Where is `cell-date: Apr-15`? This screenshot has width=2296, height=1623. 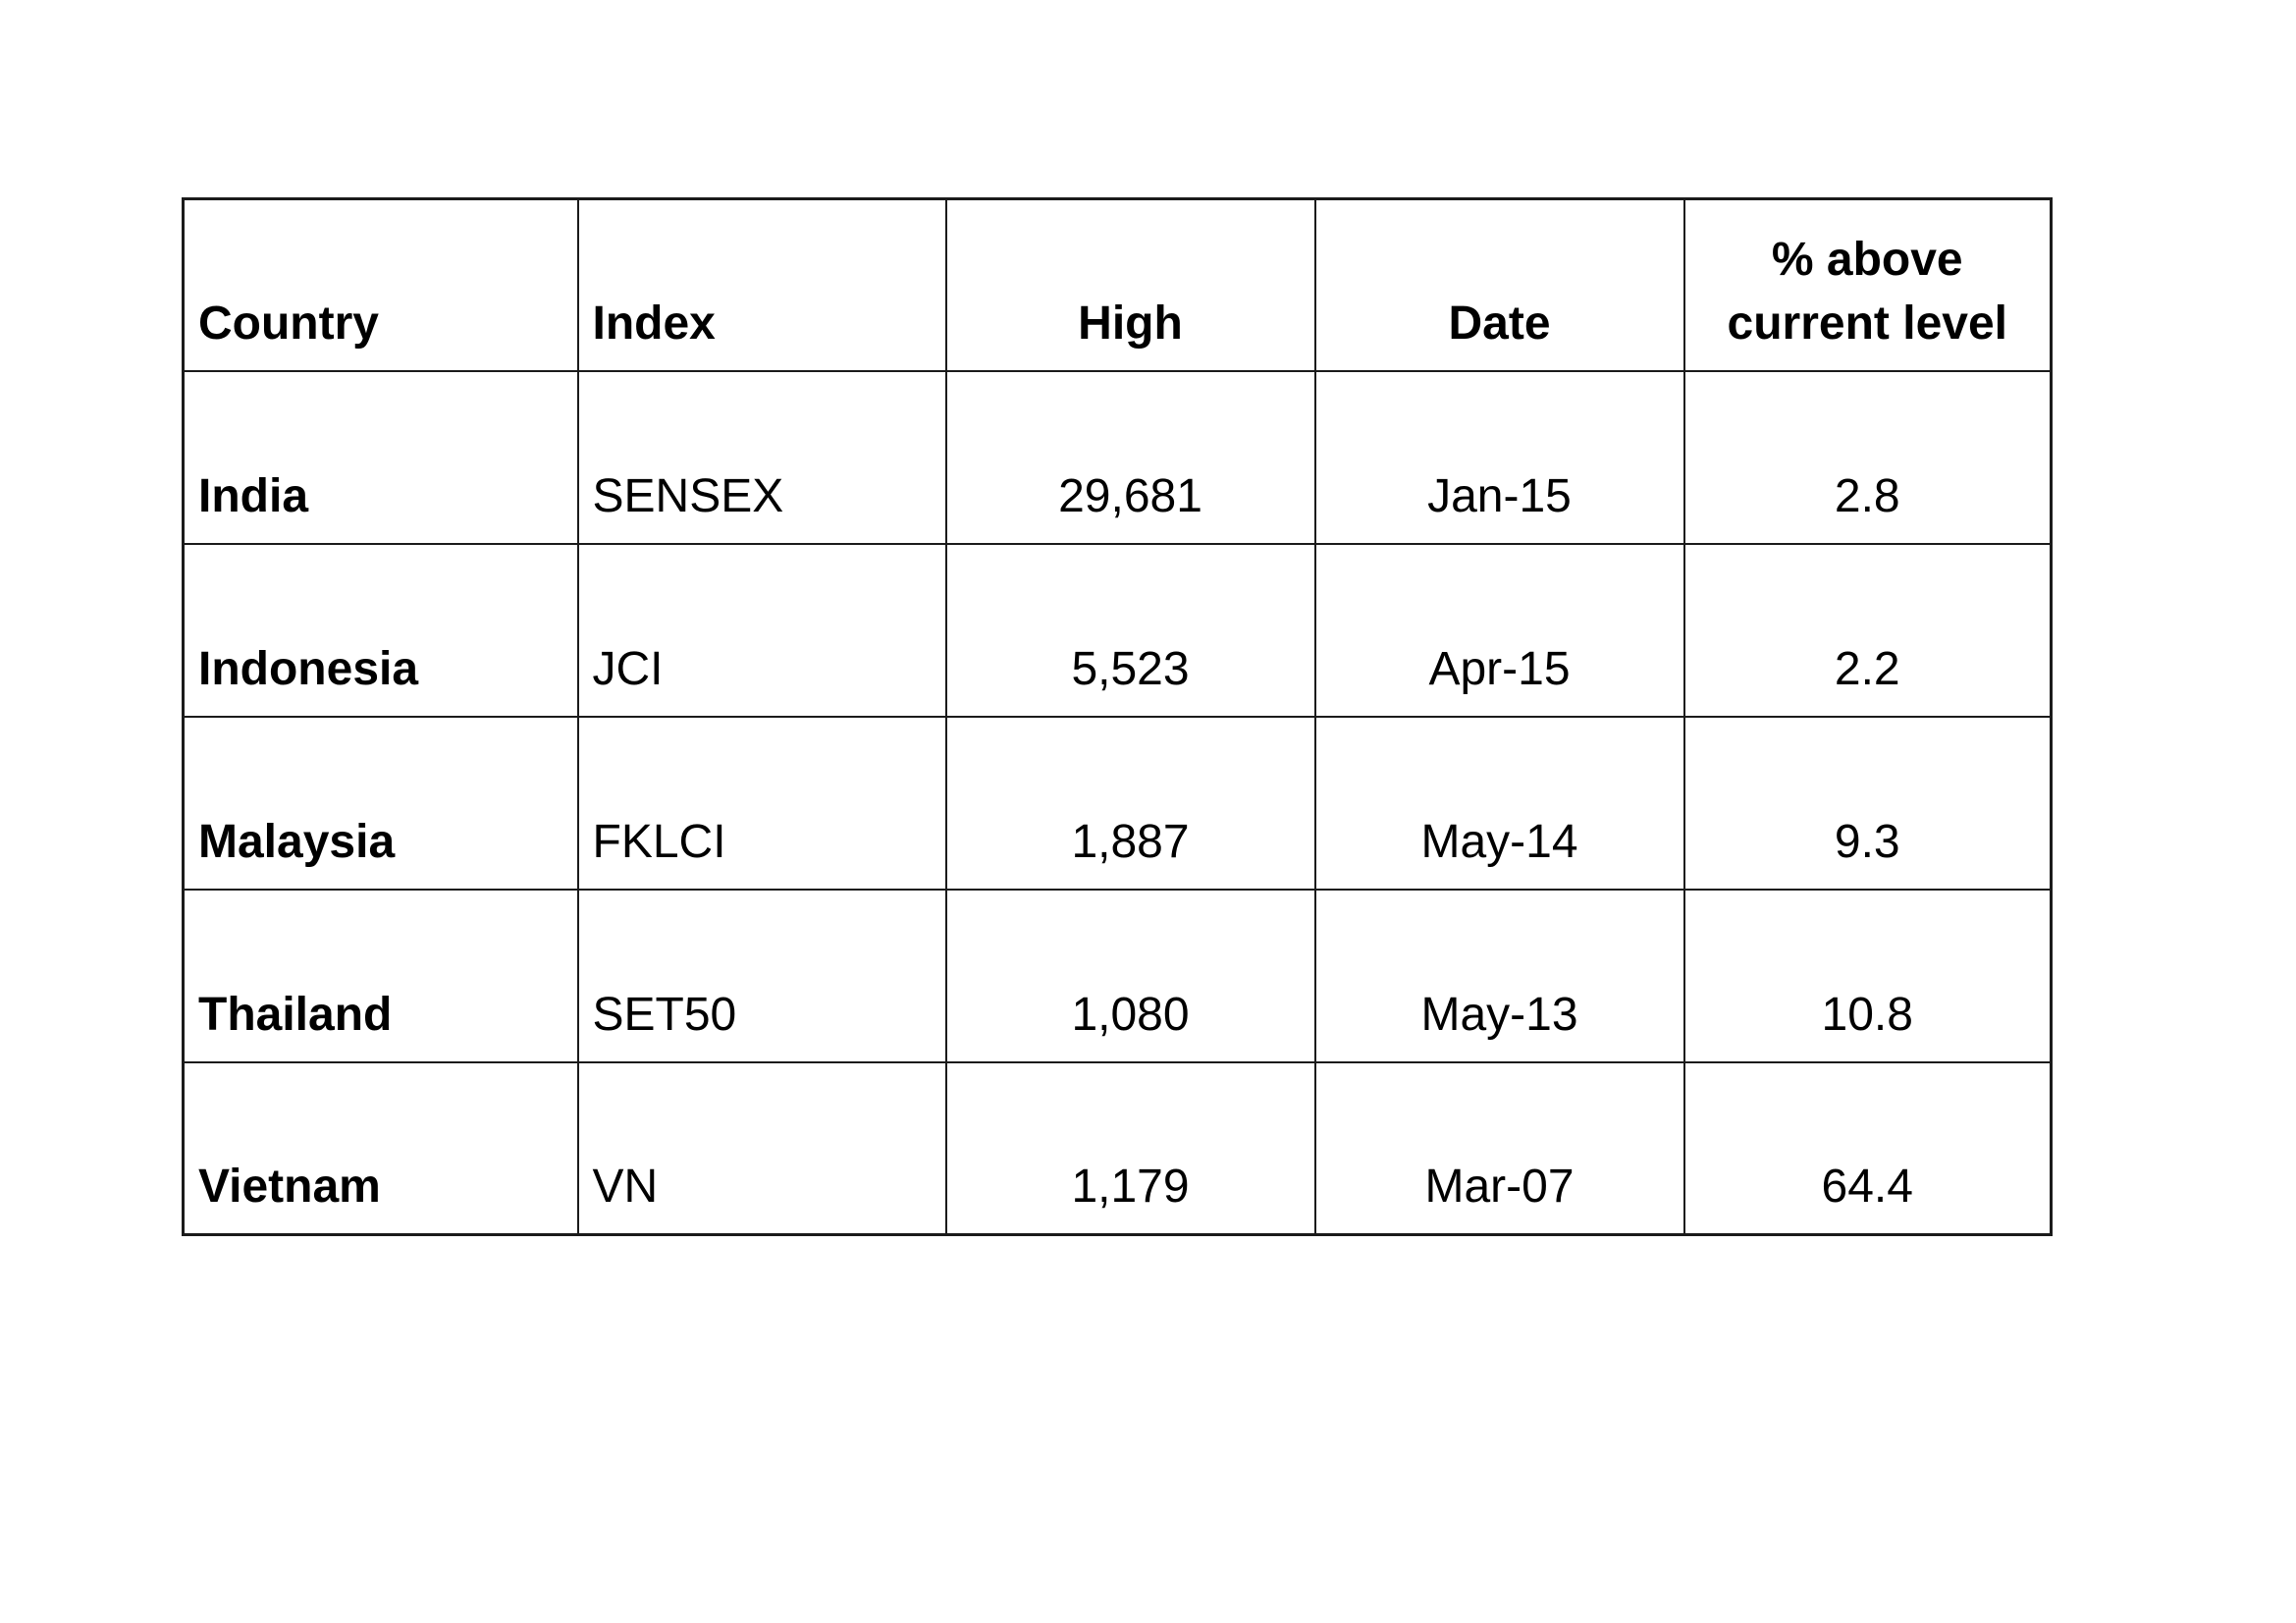 cell-date: Apr-15 is located at coordinates (1499, 630).